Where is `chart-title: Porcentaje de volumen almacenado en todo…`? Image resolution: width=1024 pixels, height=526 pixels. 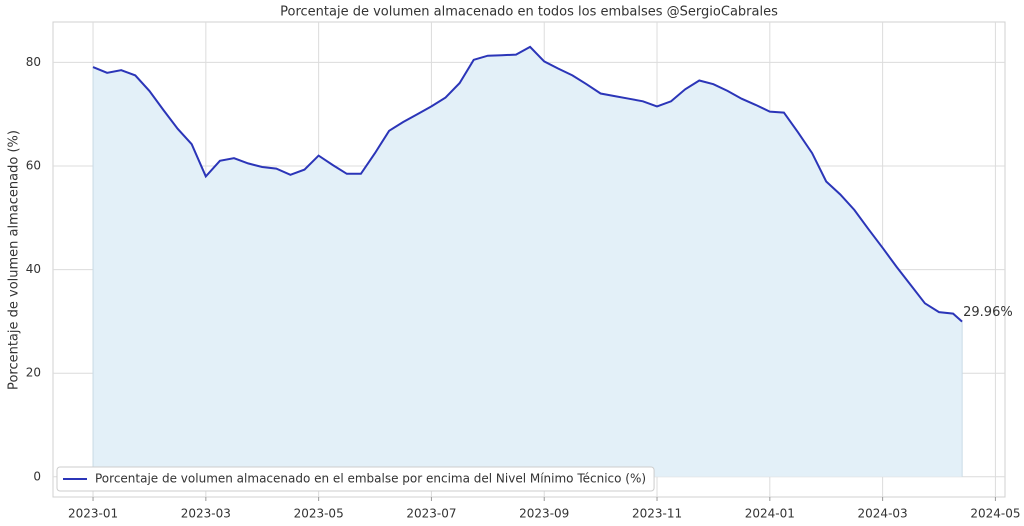
chart-title: Porcentaje de volumen almacenado en todo… is located at coordinates (529, 12).